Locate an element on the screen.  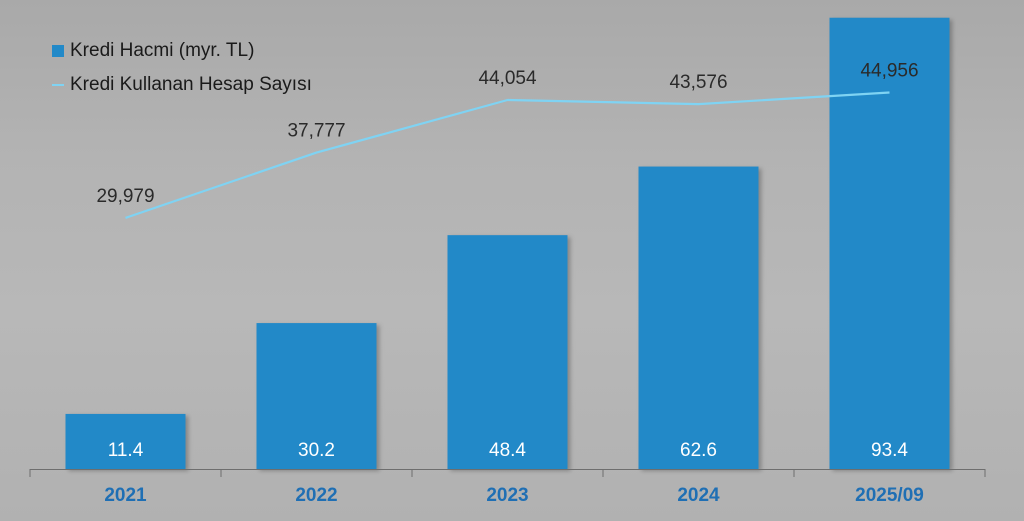
legend-bar-swatch is located at coordinates (58, 51).